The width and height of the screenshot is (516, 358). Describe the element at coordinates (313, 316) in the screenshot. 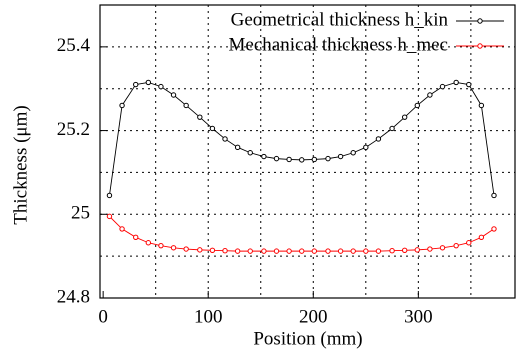

I see `x-tick-label: 200` at that location.